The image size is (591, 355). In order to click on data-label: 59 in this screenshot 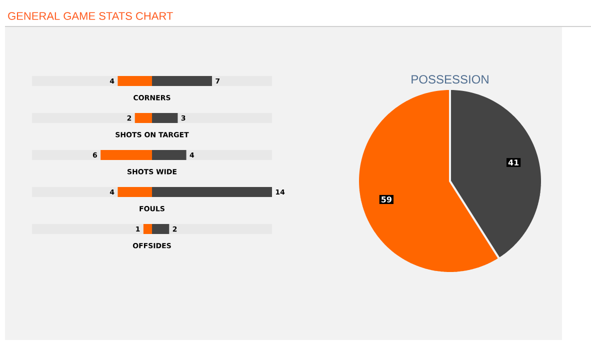, I will do `click(386, 199)`.